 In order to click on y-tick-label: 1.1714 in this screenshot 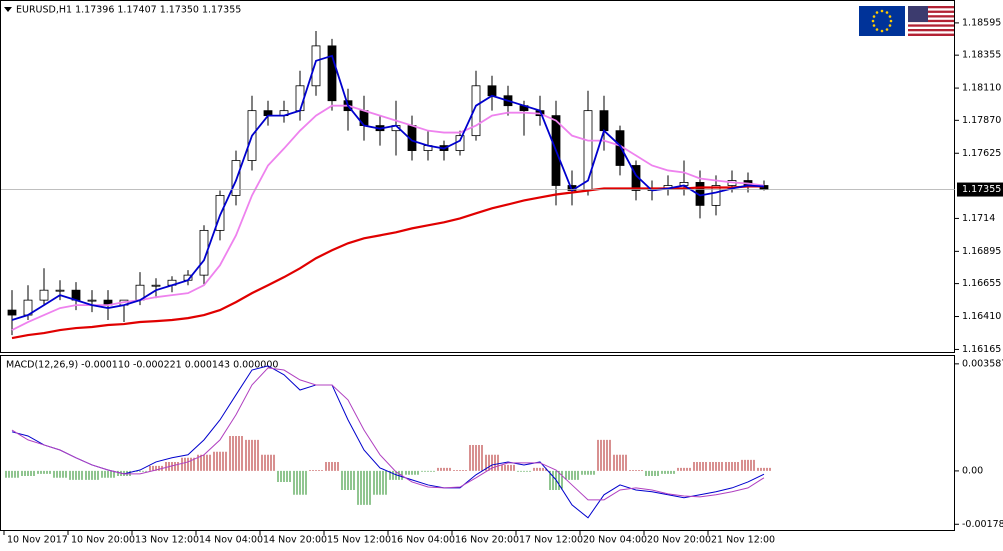, I will do `click(978, 218)`.